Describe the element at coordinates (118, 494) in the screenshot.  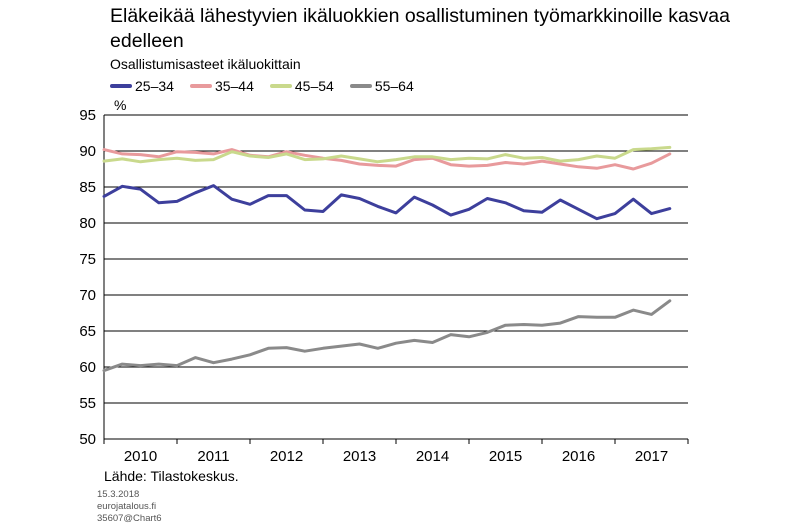
I see `publish-date: 15.3.2018` at that location.